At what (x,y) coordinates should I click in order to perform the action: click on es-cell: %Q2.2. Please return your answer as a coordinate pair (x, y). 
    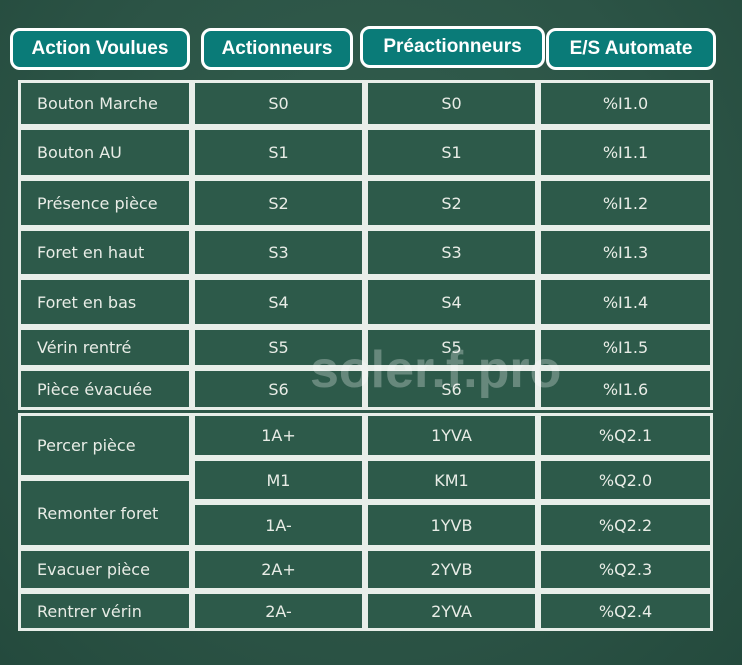
    Looking at the image, I should click on (625, 525).